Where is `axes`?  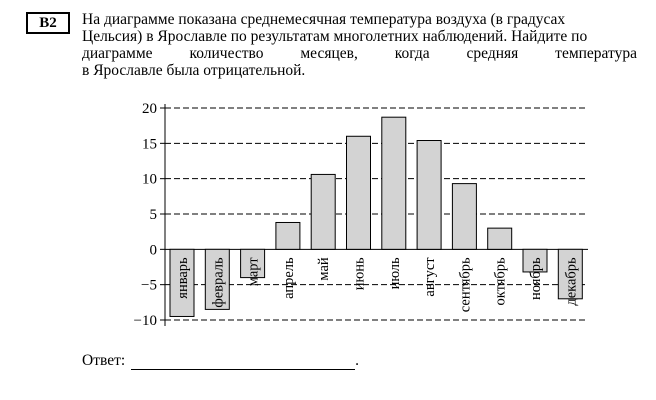 axes is located at coordinates (163, 215).